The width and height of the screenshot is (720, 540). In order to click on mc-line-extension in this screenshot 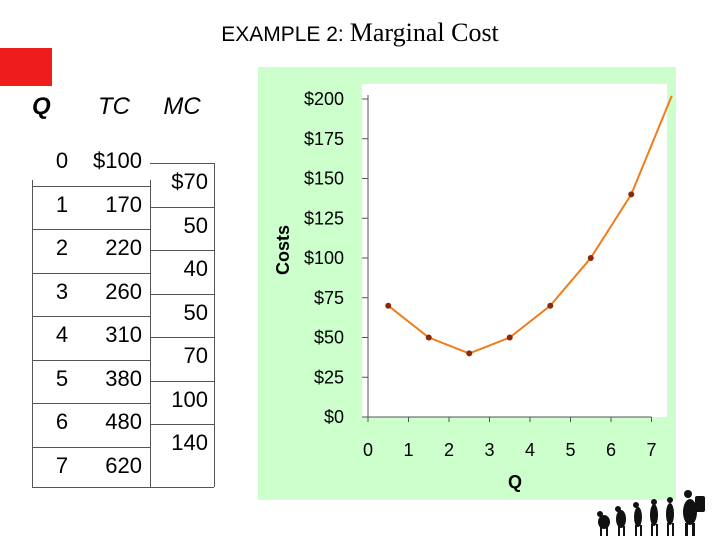, I will do `click(651, 145)`.